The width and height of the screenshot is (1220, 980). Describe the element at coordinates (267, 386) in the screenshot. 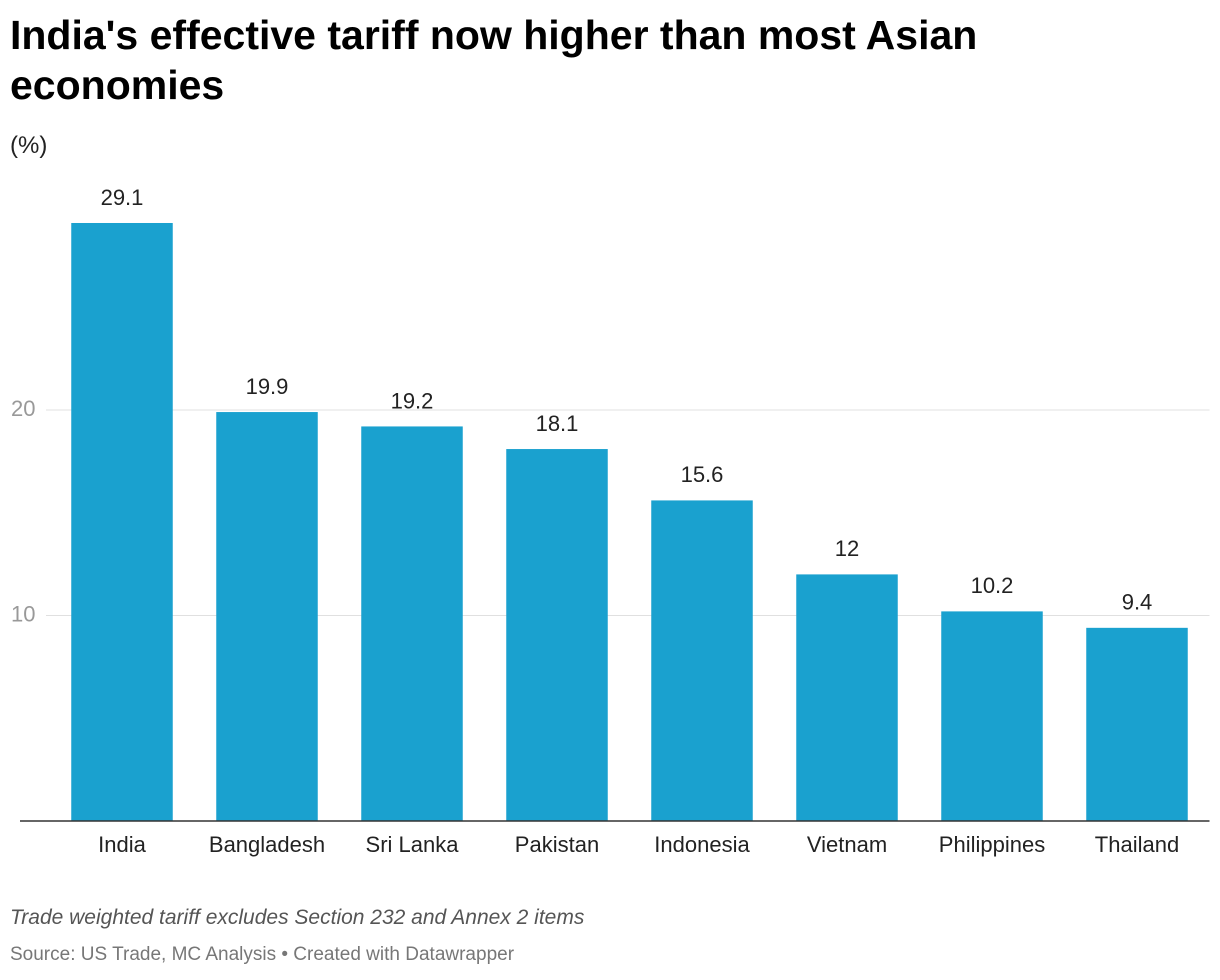

I see `value-label: 19.9` at that location.